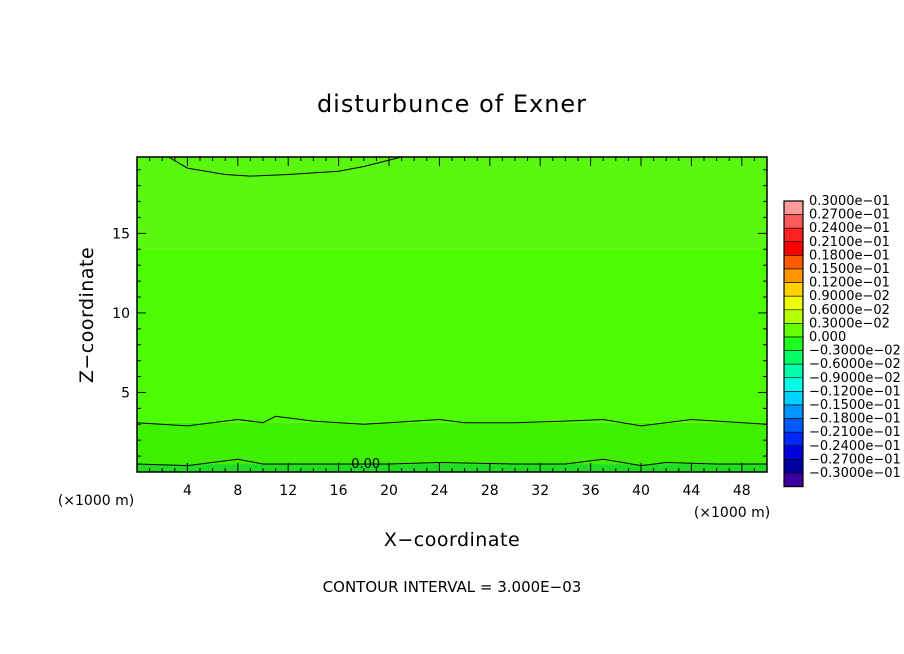 Image resolution: width=904 pixels, height=654 pixels. Describe the element at coordinates (855, 378) in the screenshot. I see `colorbar-label: −0.9000e−02` at that location.